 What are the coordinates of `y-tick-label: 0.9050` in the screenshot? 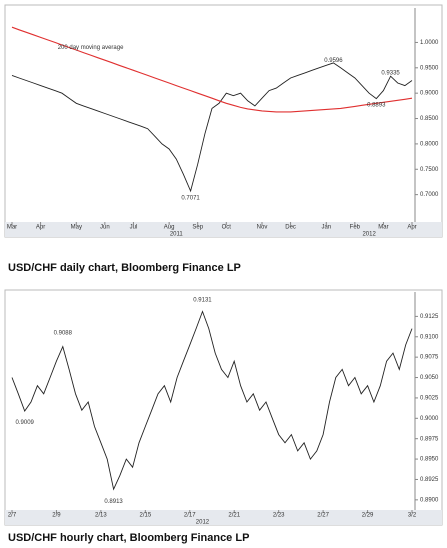 It's located at (429, 378).